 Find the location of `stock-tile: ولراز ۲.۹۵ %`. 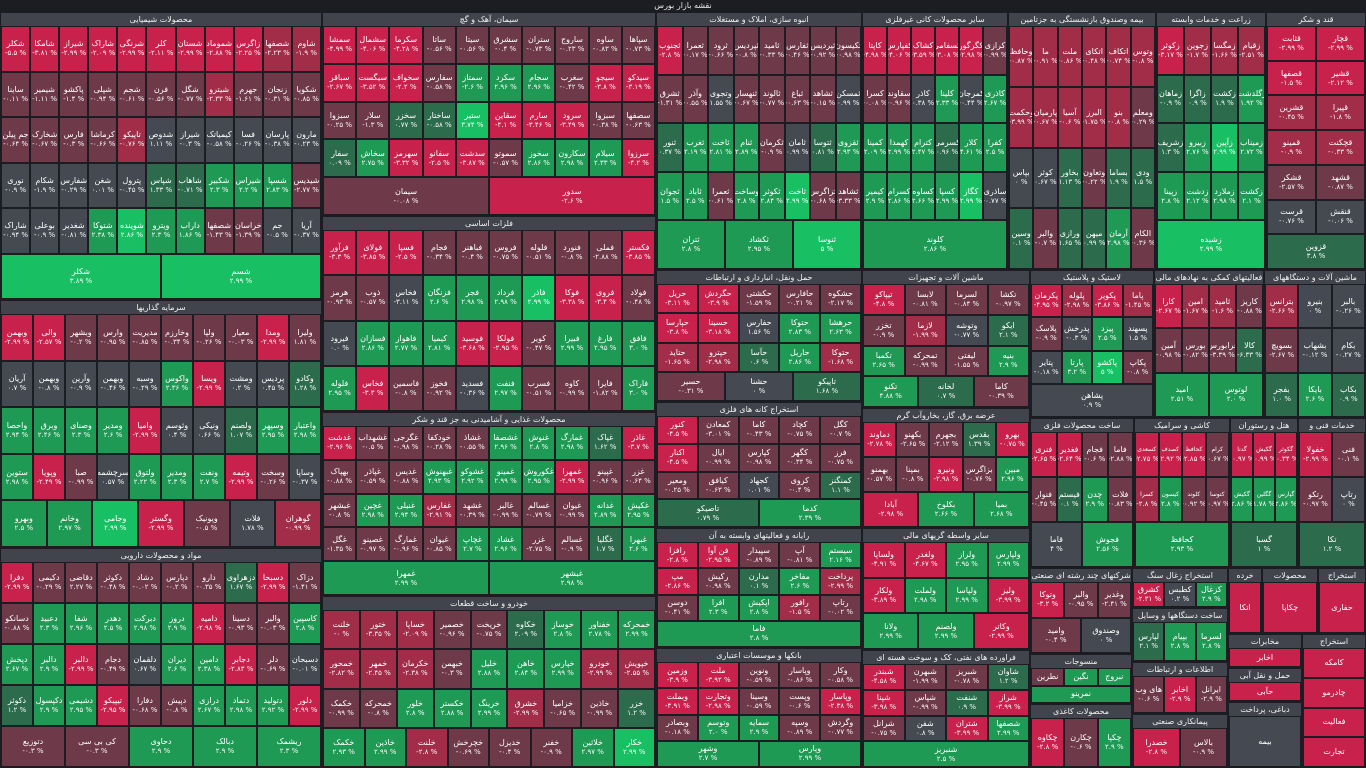

stock-tile: ولراز ۲.۹۵ % is located at coordinates (967, 560).